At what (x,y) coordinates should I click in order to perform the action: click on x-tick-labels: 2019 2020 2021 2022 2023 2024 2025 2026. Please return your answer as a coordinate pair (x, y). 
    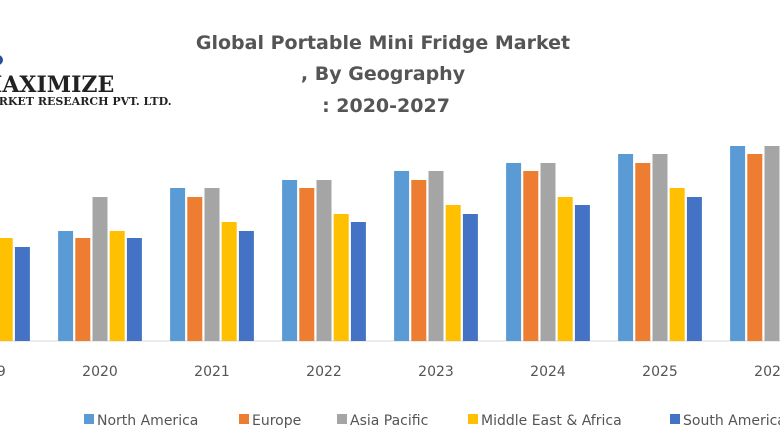
    Looking at the image, I should click on (390, 372).